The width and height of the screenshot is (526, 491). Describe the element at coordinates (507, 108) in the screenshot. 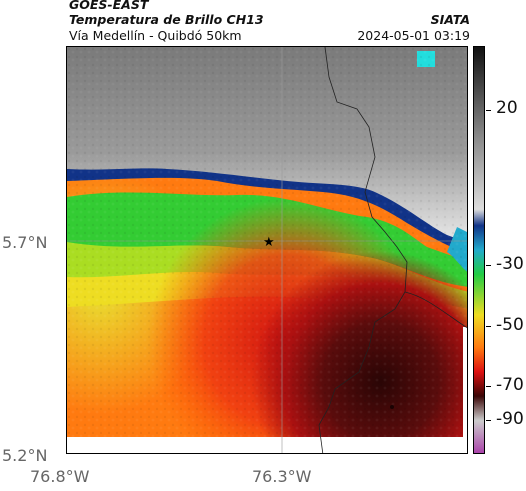

I see `colorbar-label-20: 20` at that location.